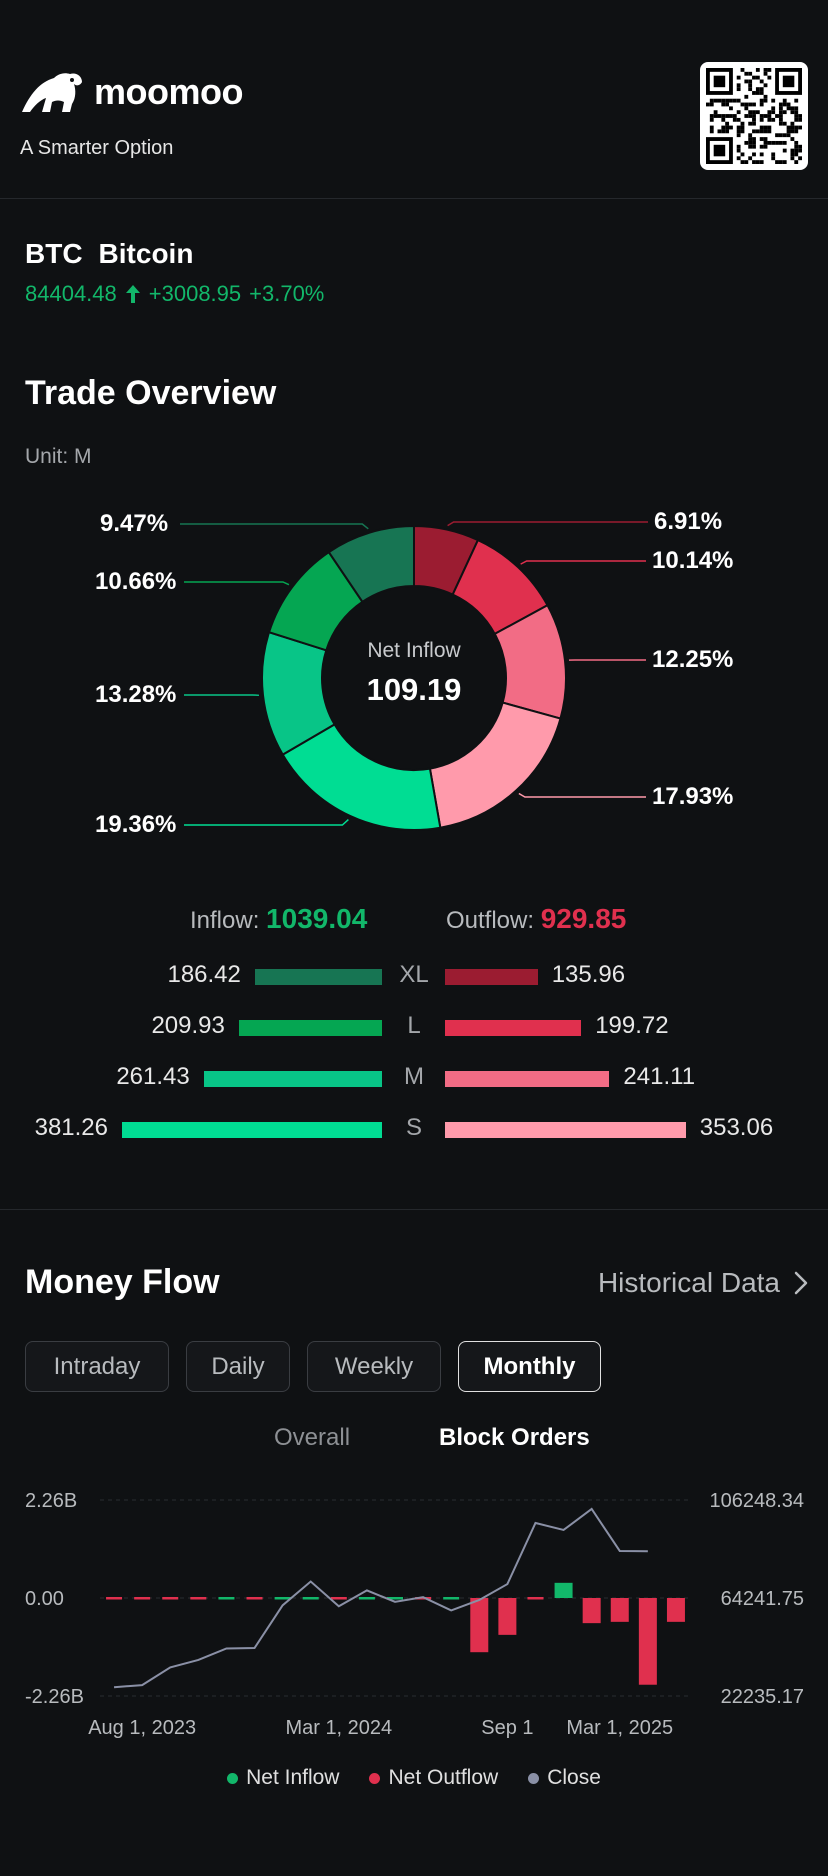  What do you see at coordinates (693, 560) in the screenshot?
I see `slice-label-outflow-l: 10.14%` at bounding box center [693, 560].